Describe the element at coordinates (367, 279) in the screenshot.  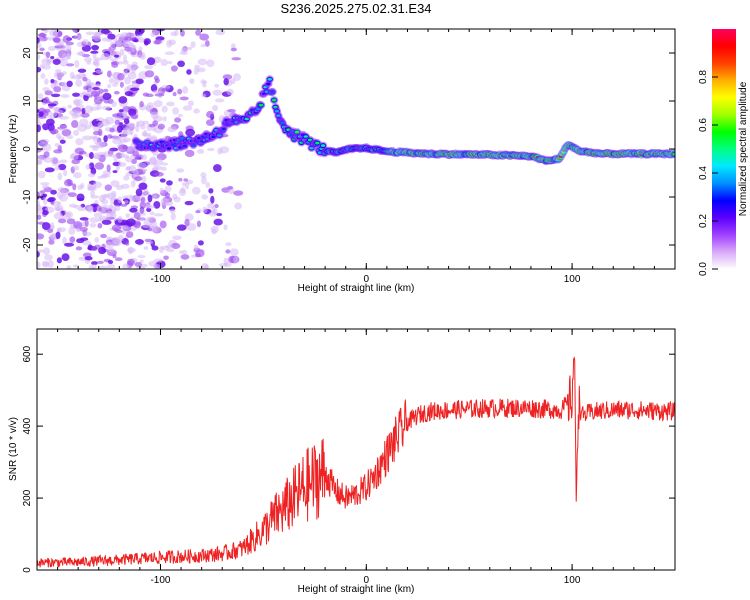
I see `spectrogram-xtick-label: 0` at that location.